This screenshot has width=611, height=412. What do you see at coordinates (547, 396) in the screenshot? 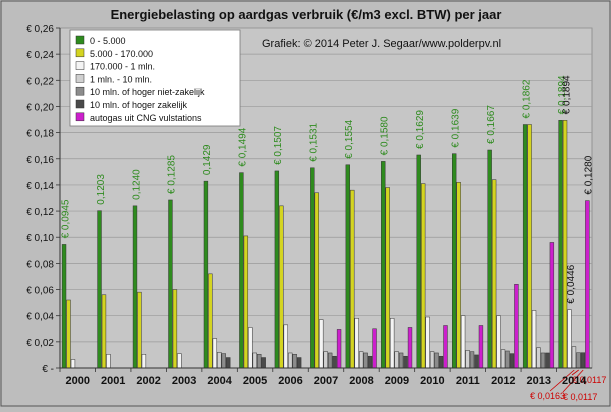
I see `data-label: € 0,0163` at bounding box center [547, 396].